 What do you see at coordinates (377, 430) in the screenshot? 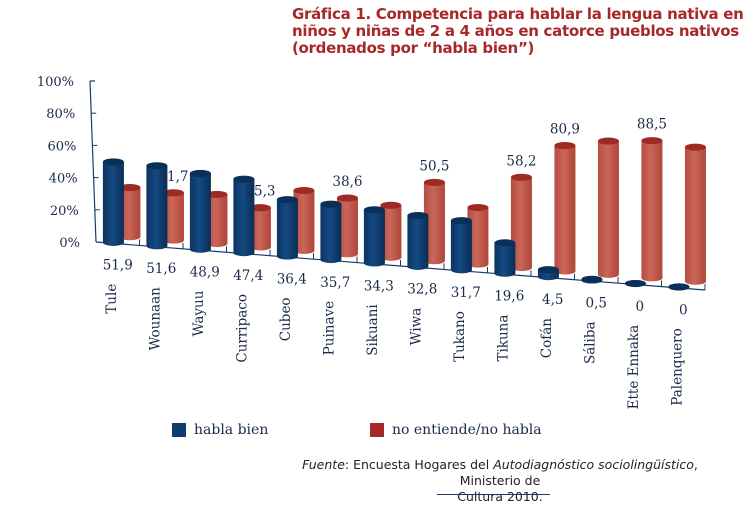
I see `legend-swatch-no-entiende` at bounding box center [377, 430].